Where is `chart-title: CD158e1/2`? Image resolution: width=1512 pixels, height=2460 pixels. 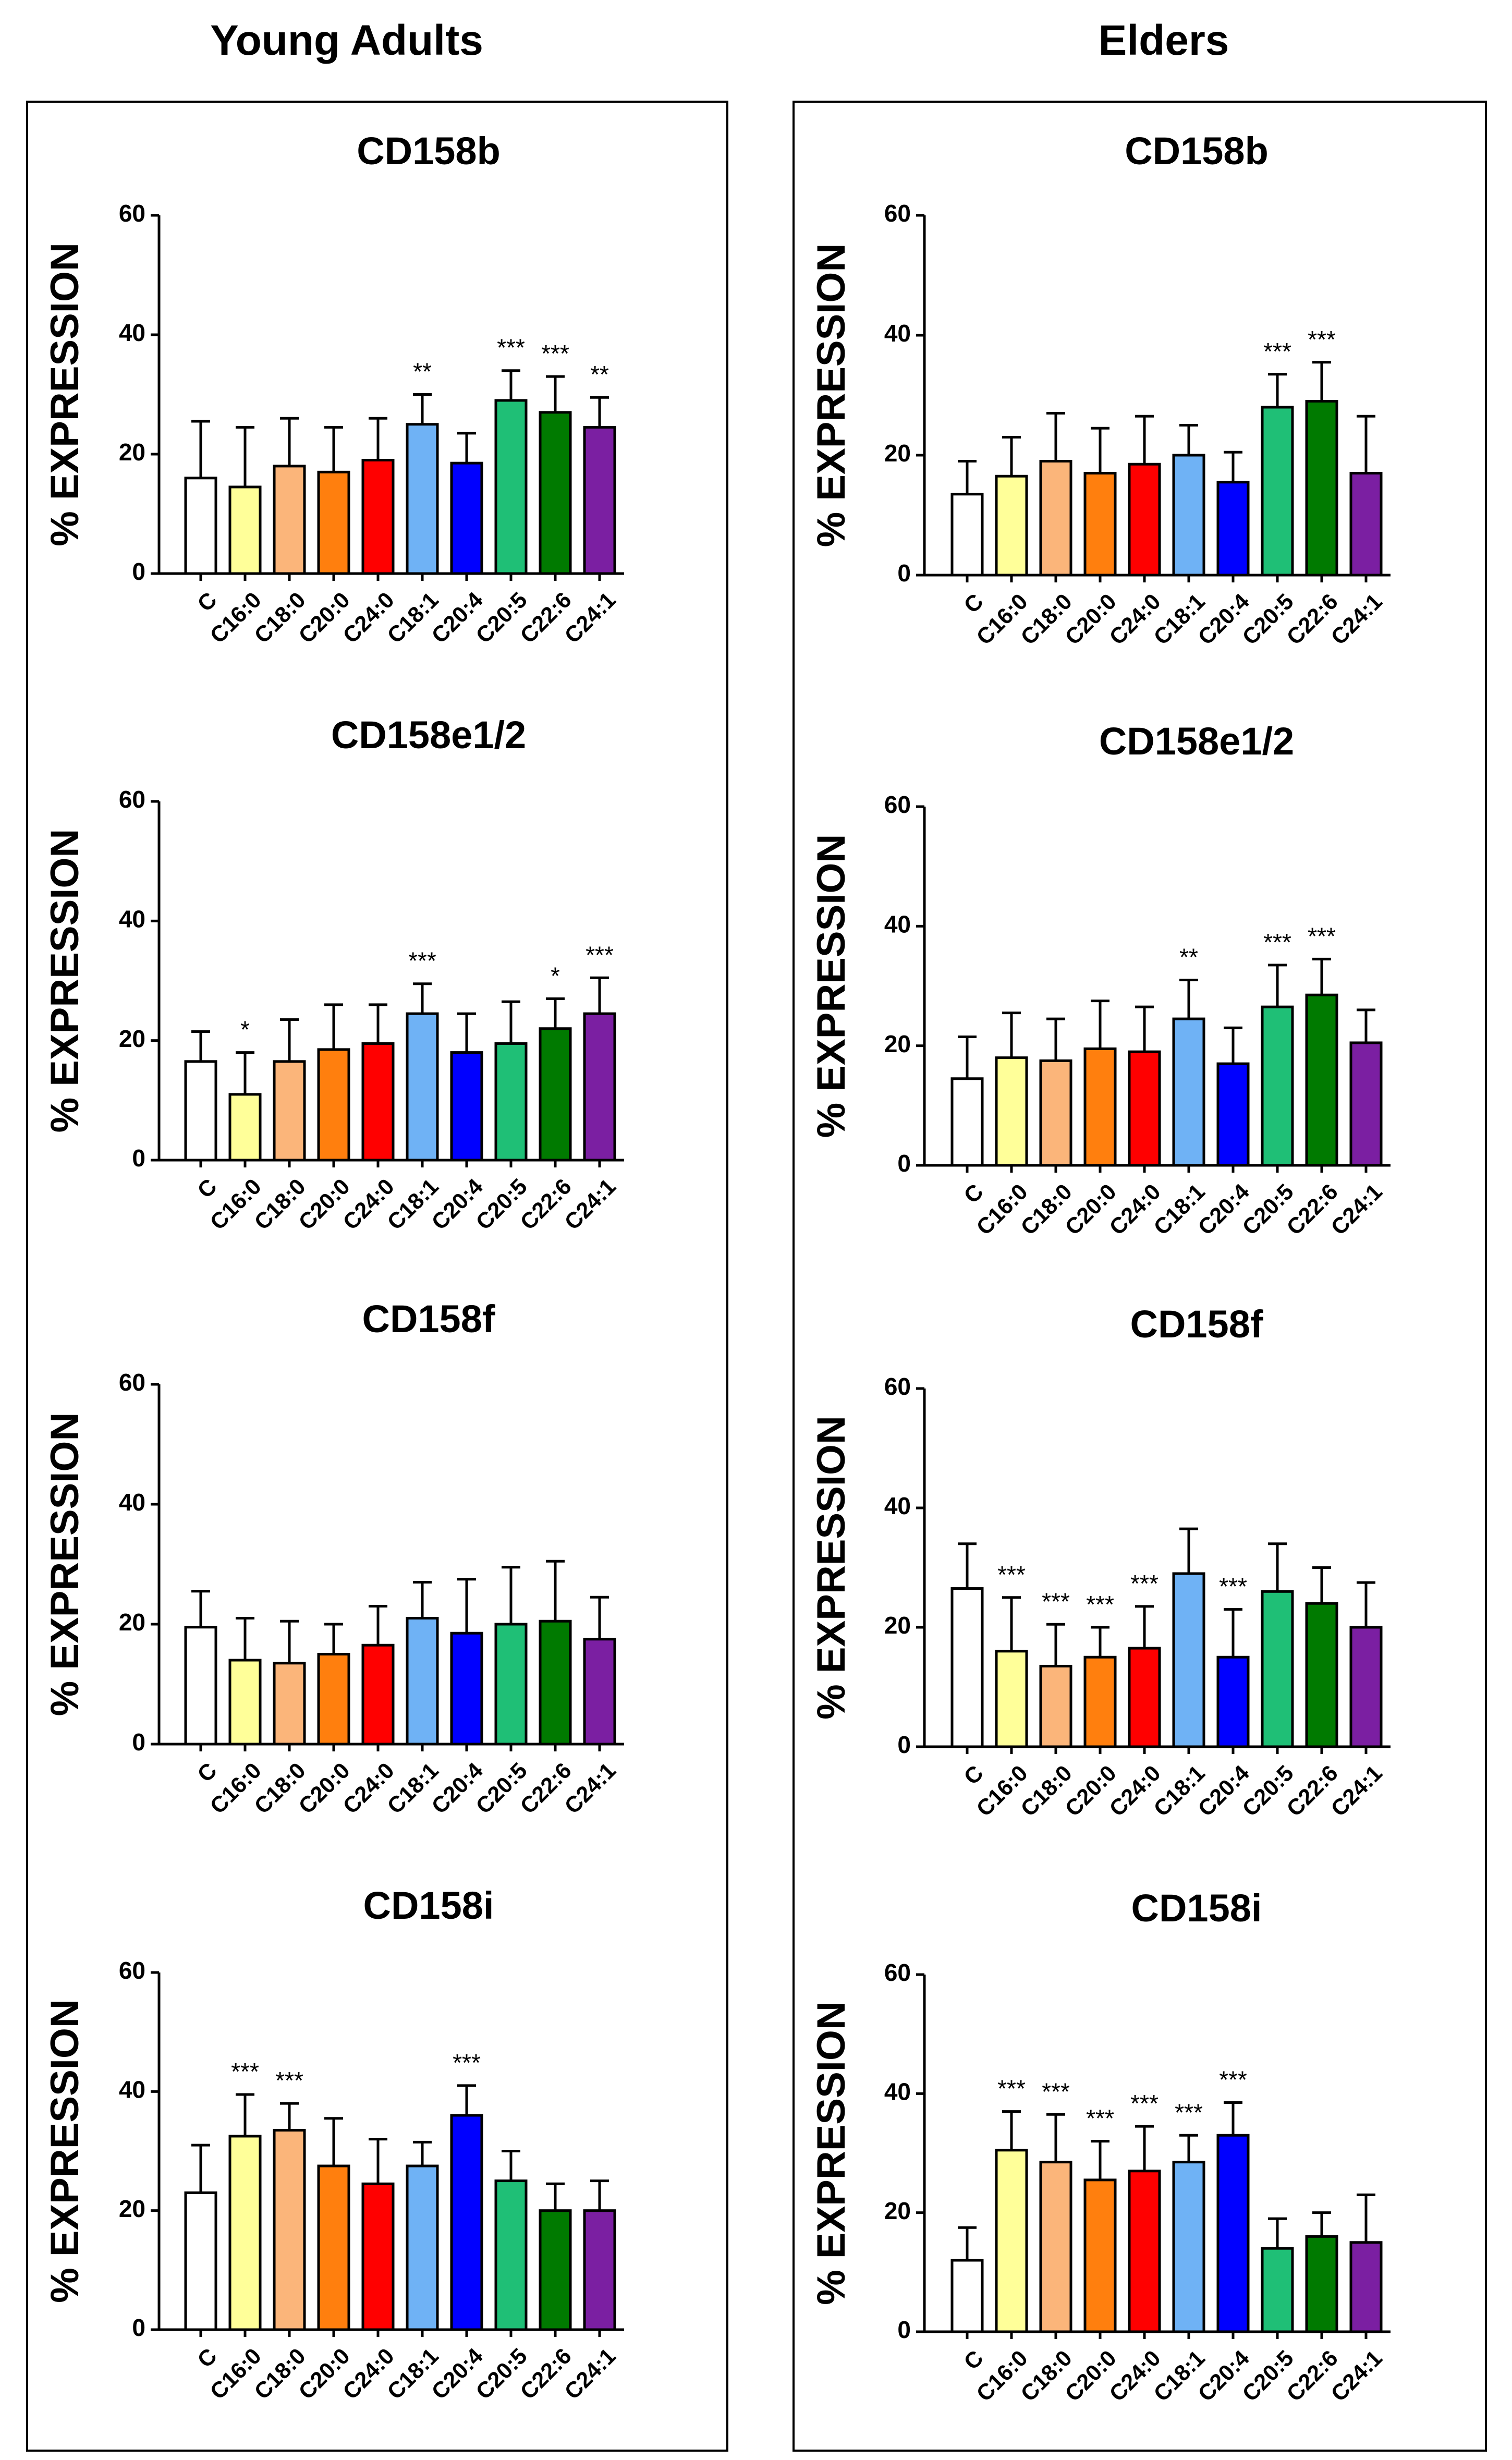
chart-title: CD158e1/2 is located at coordinates (428, 735).